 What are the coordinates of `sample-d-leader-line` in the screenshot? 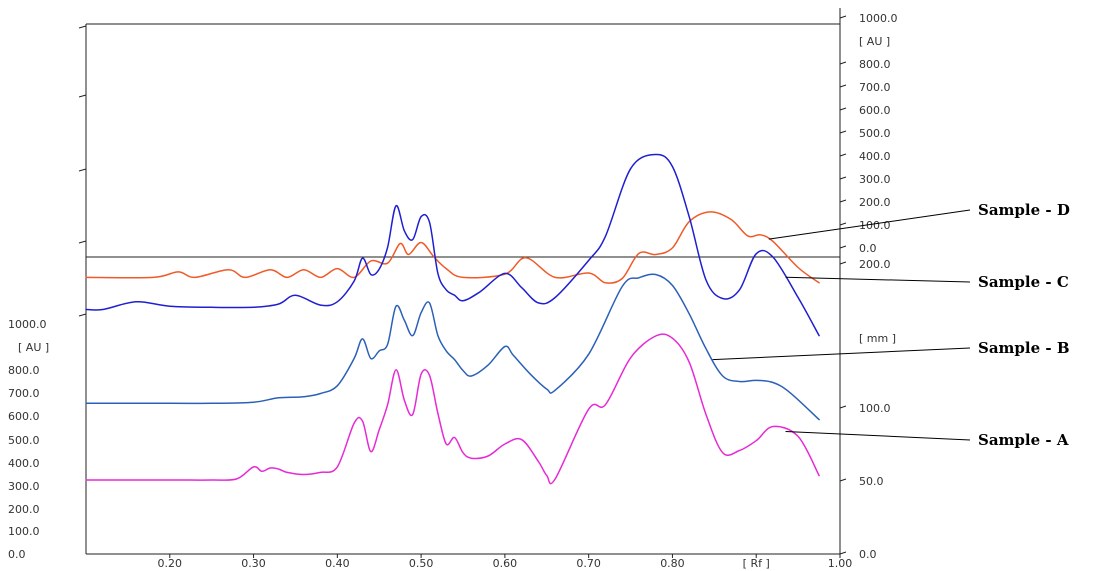 It's located at (869, 224).